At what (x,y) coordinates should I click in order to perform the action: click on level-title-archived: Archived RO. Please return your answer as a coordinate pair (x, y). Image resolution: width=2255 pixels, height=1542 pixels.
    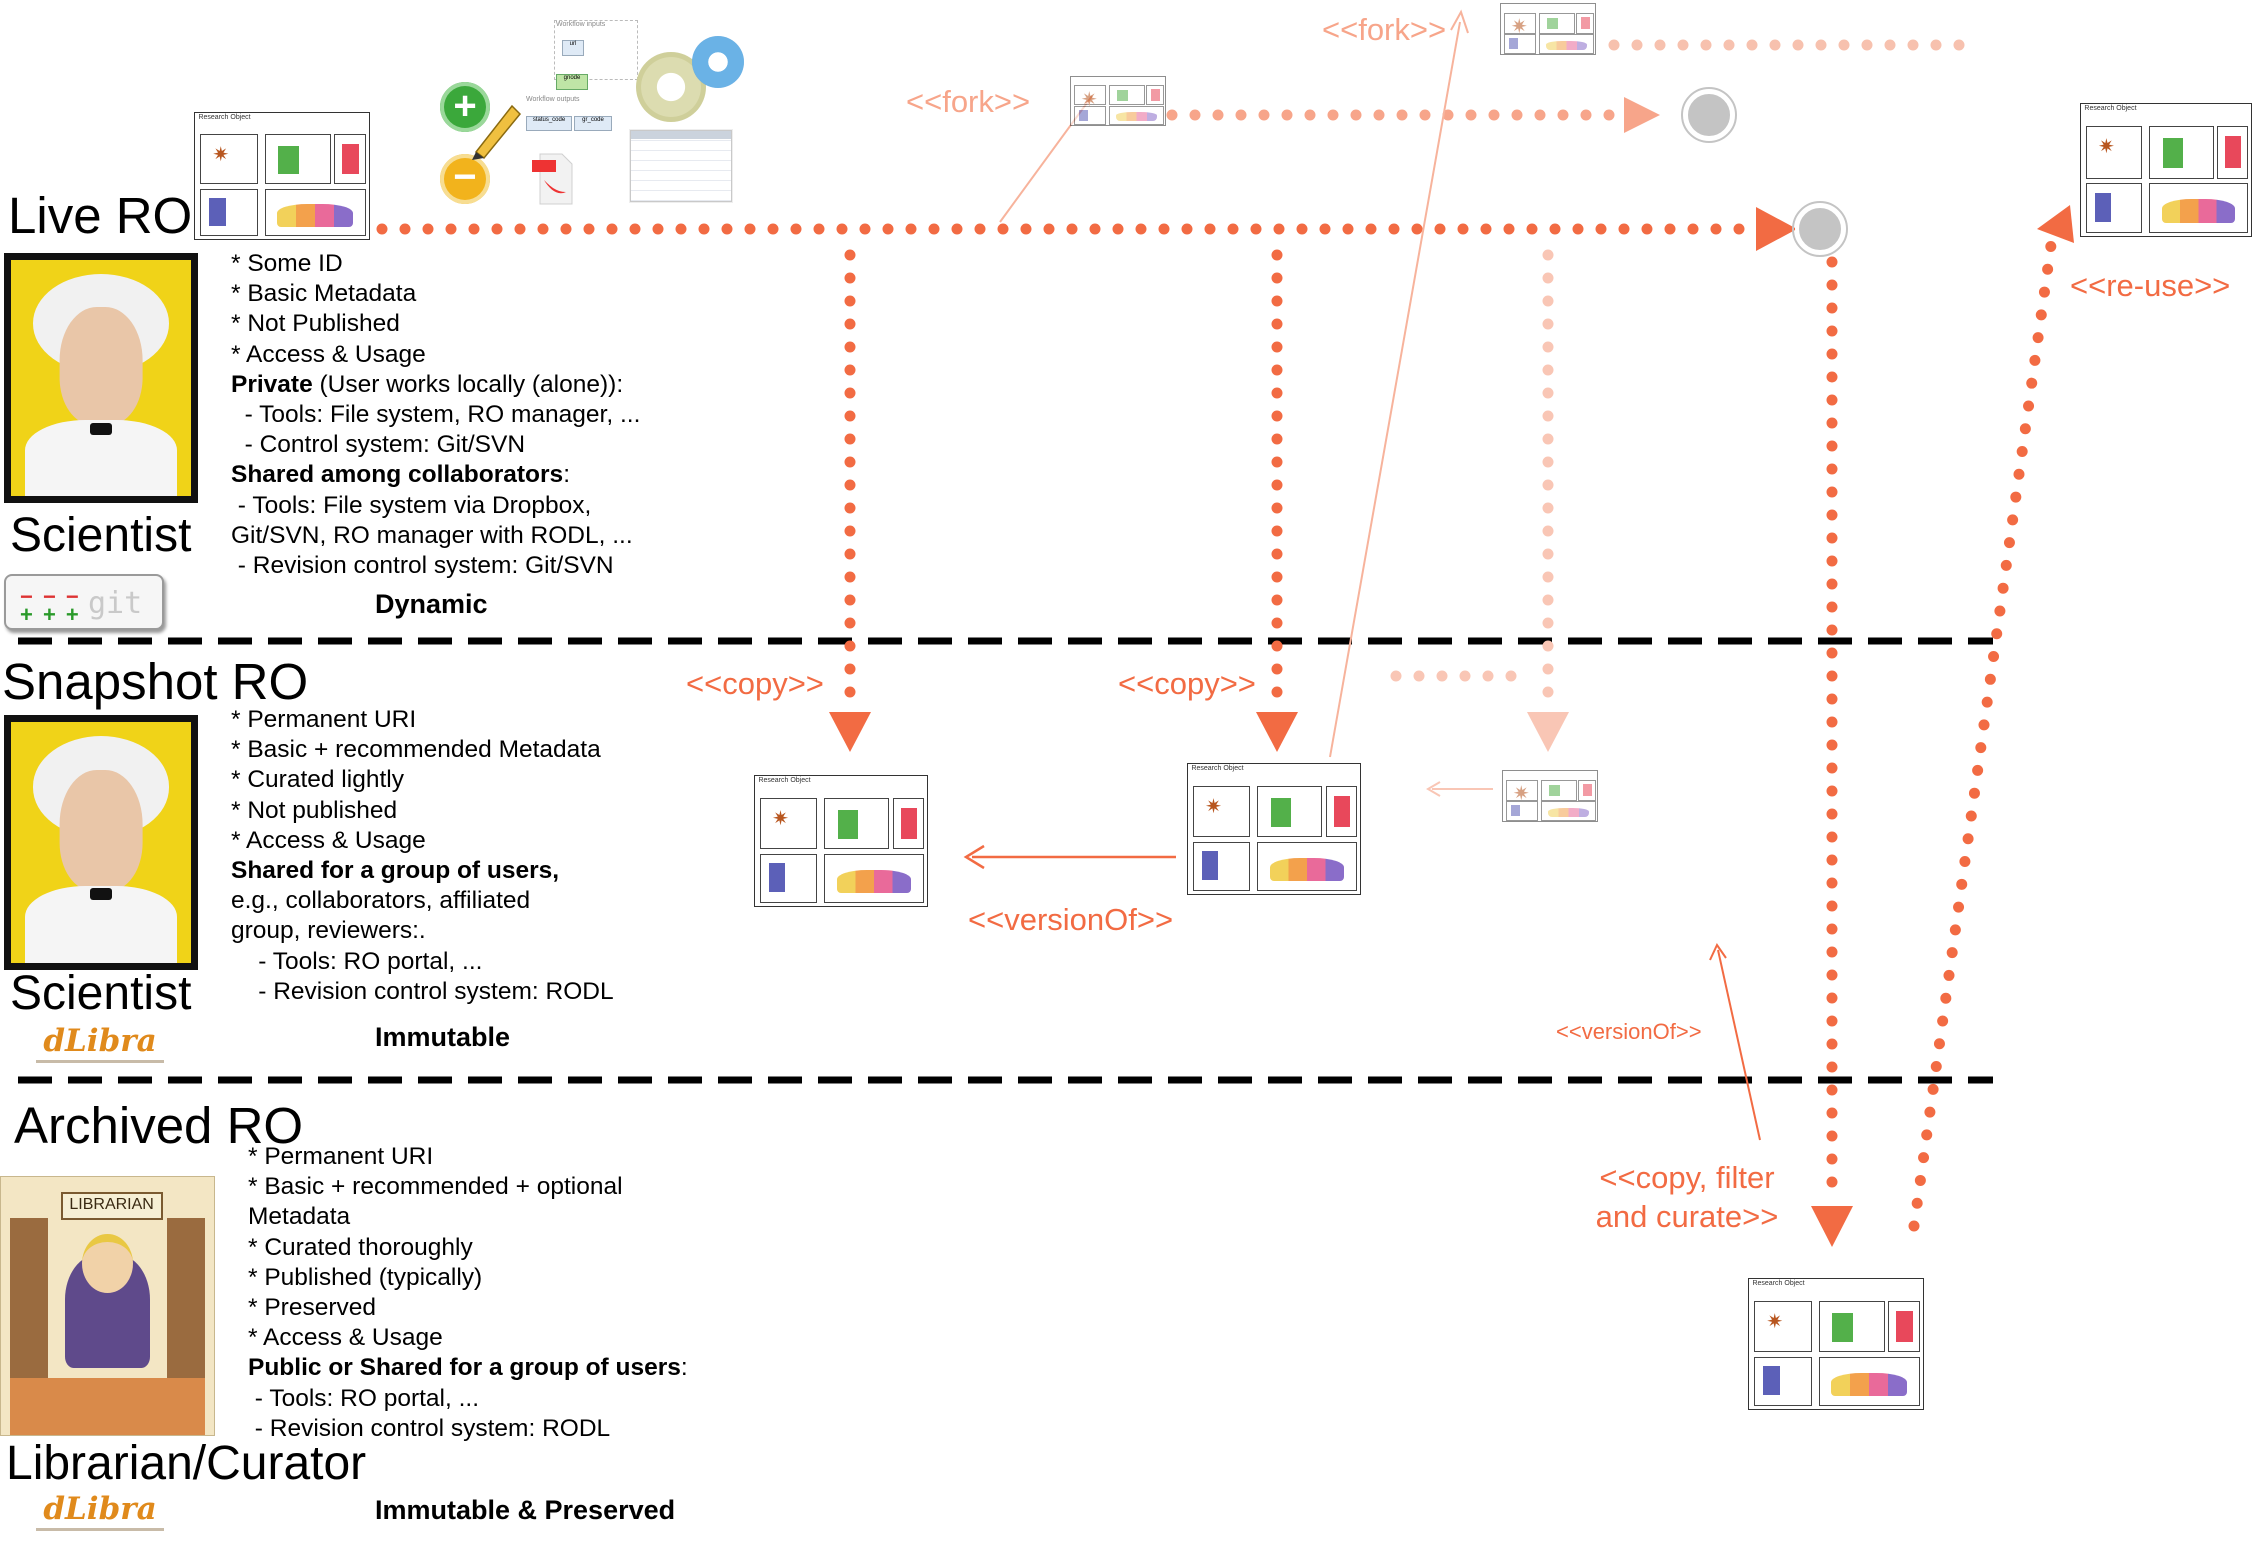
    Looking at the image, I should click on (159, 1125).